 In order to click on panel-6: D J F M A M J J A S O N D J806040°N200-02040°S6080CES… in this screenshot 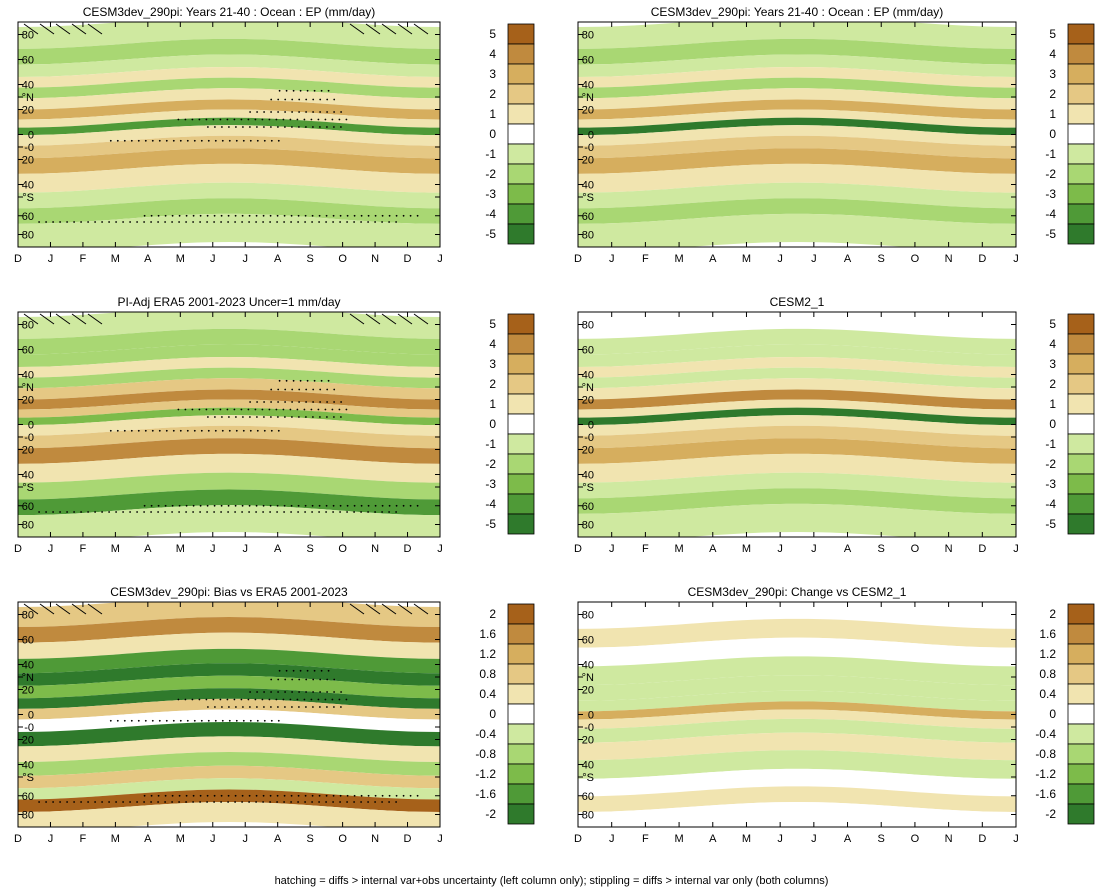, I will do `click(834, 715)`.